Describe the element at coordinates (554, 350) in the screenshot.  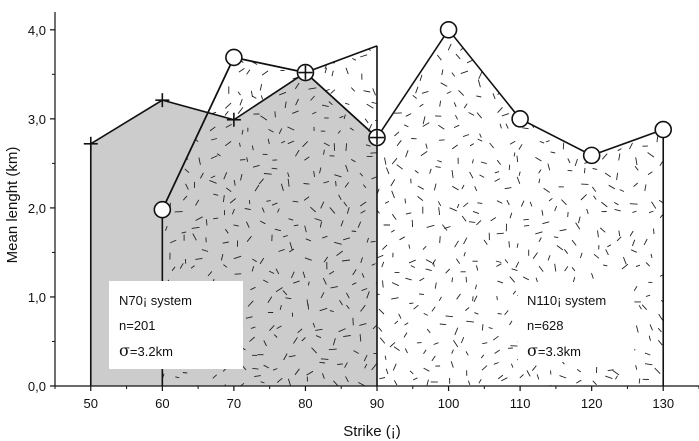
I see `annotation-n110-sigma: σ=3.3km` at that location.